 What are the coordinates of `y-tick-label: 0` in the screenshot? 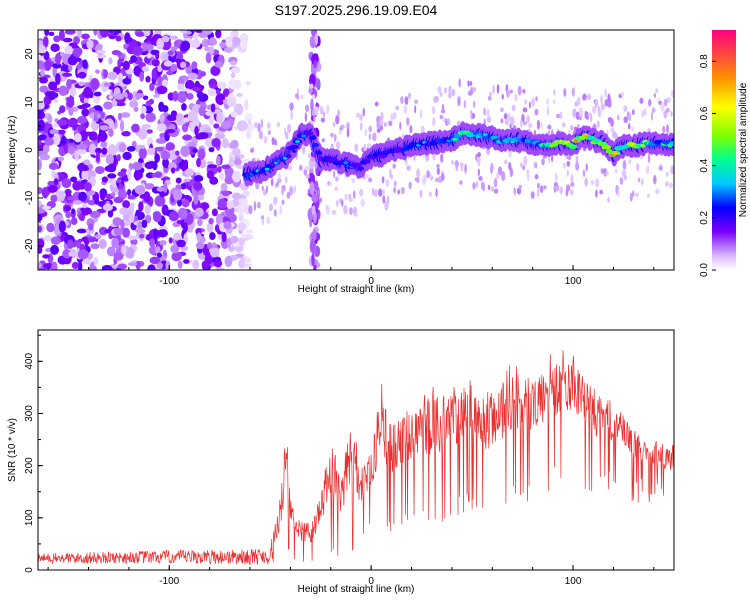 It's located at (29, 570).